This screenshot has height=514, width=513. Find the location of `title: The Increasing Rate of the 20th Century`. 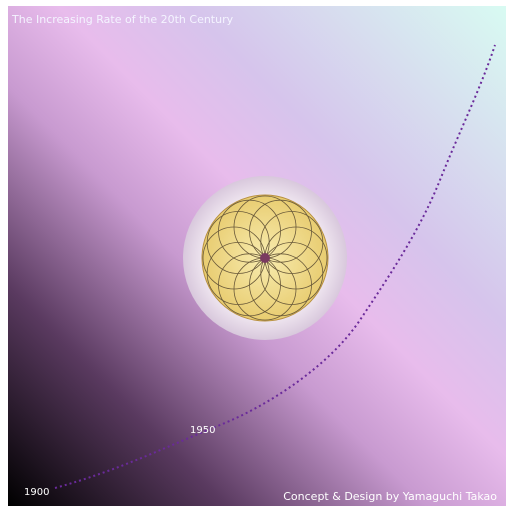

title: The Increasing Rate of the 20th Century is located at coordinates (122, 19).